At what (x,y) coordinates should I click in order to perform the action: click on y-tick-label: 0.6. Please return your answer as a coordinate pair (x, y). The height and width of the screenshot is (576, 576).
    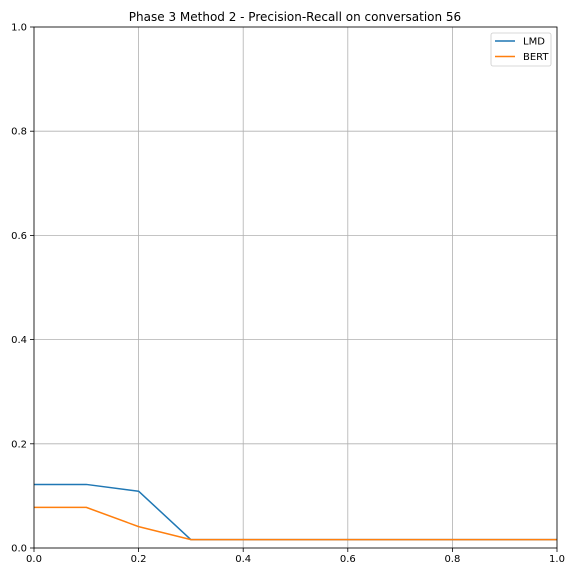
    Looking at the image, I should click on (19, 236).